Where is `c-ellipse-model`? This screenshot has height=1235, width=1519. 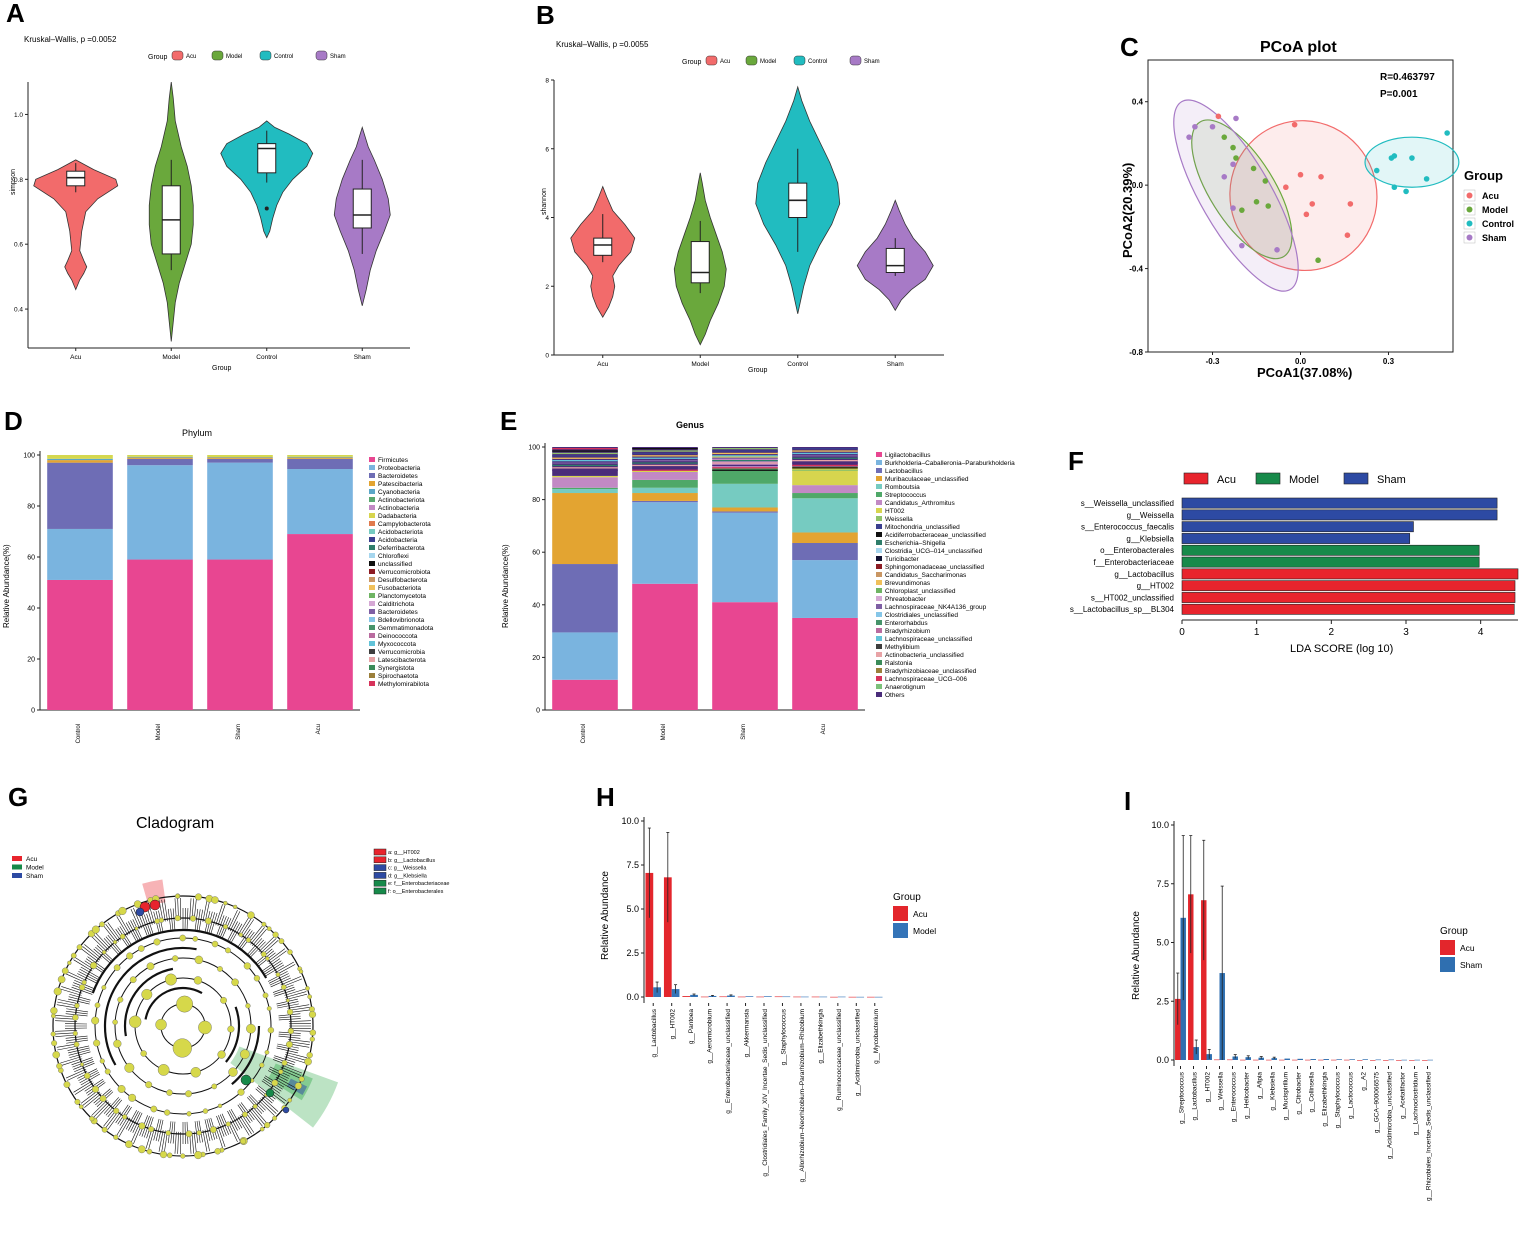 c-ellipse-model is located at coordinates (1242, 189).